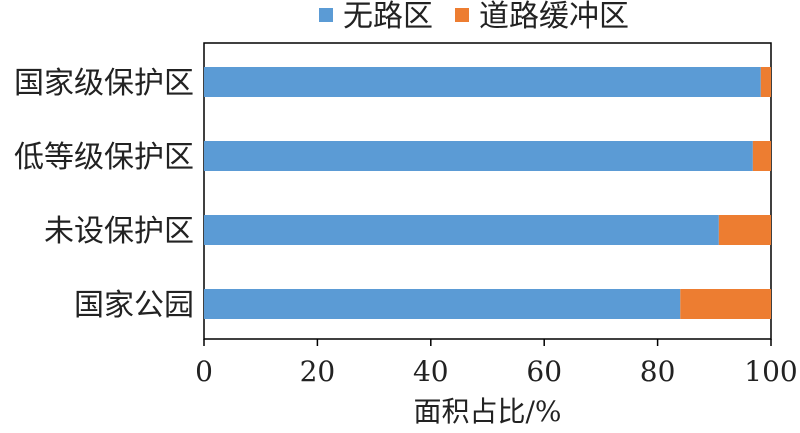 This screenshot has width=800, height=433. What do you see at coordinates (544, 371) in the screenshot?
I see `x-tick-label: 60` at bounding box center [544, 371].